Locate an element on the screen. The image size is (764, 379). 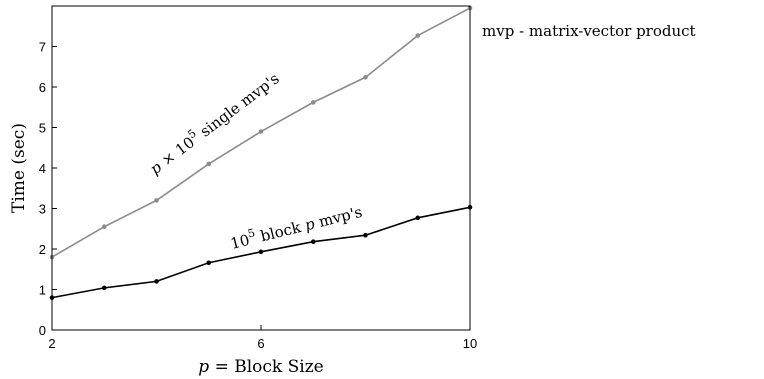
y-tick-label: 0 is located at coordinates (42, 330).